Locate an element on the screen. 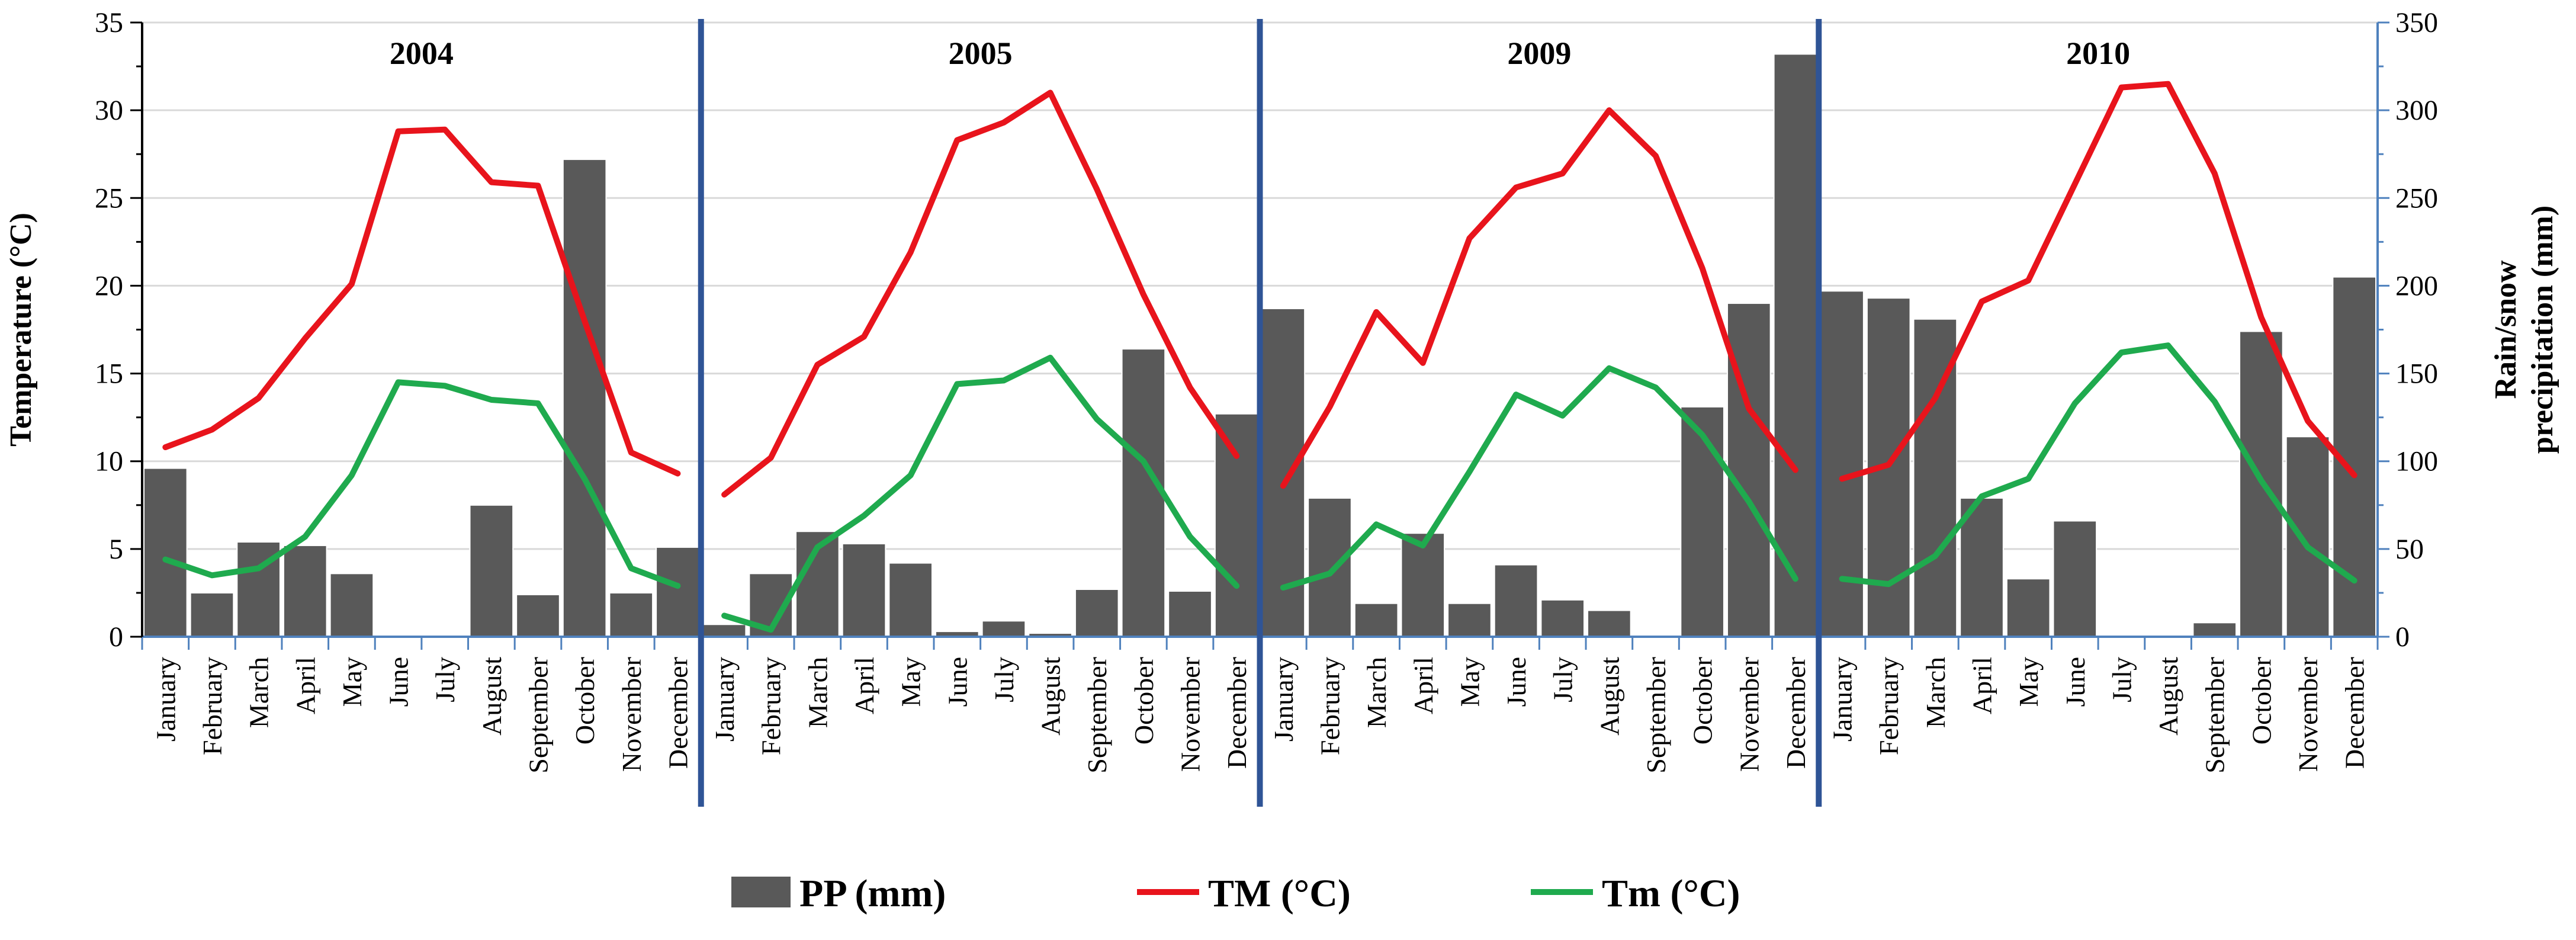  left-tick-label: 25 is located at coordinates (109, 198).